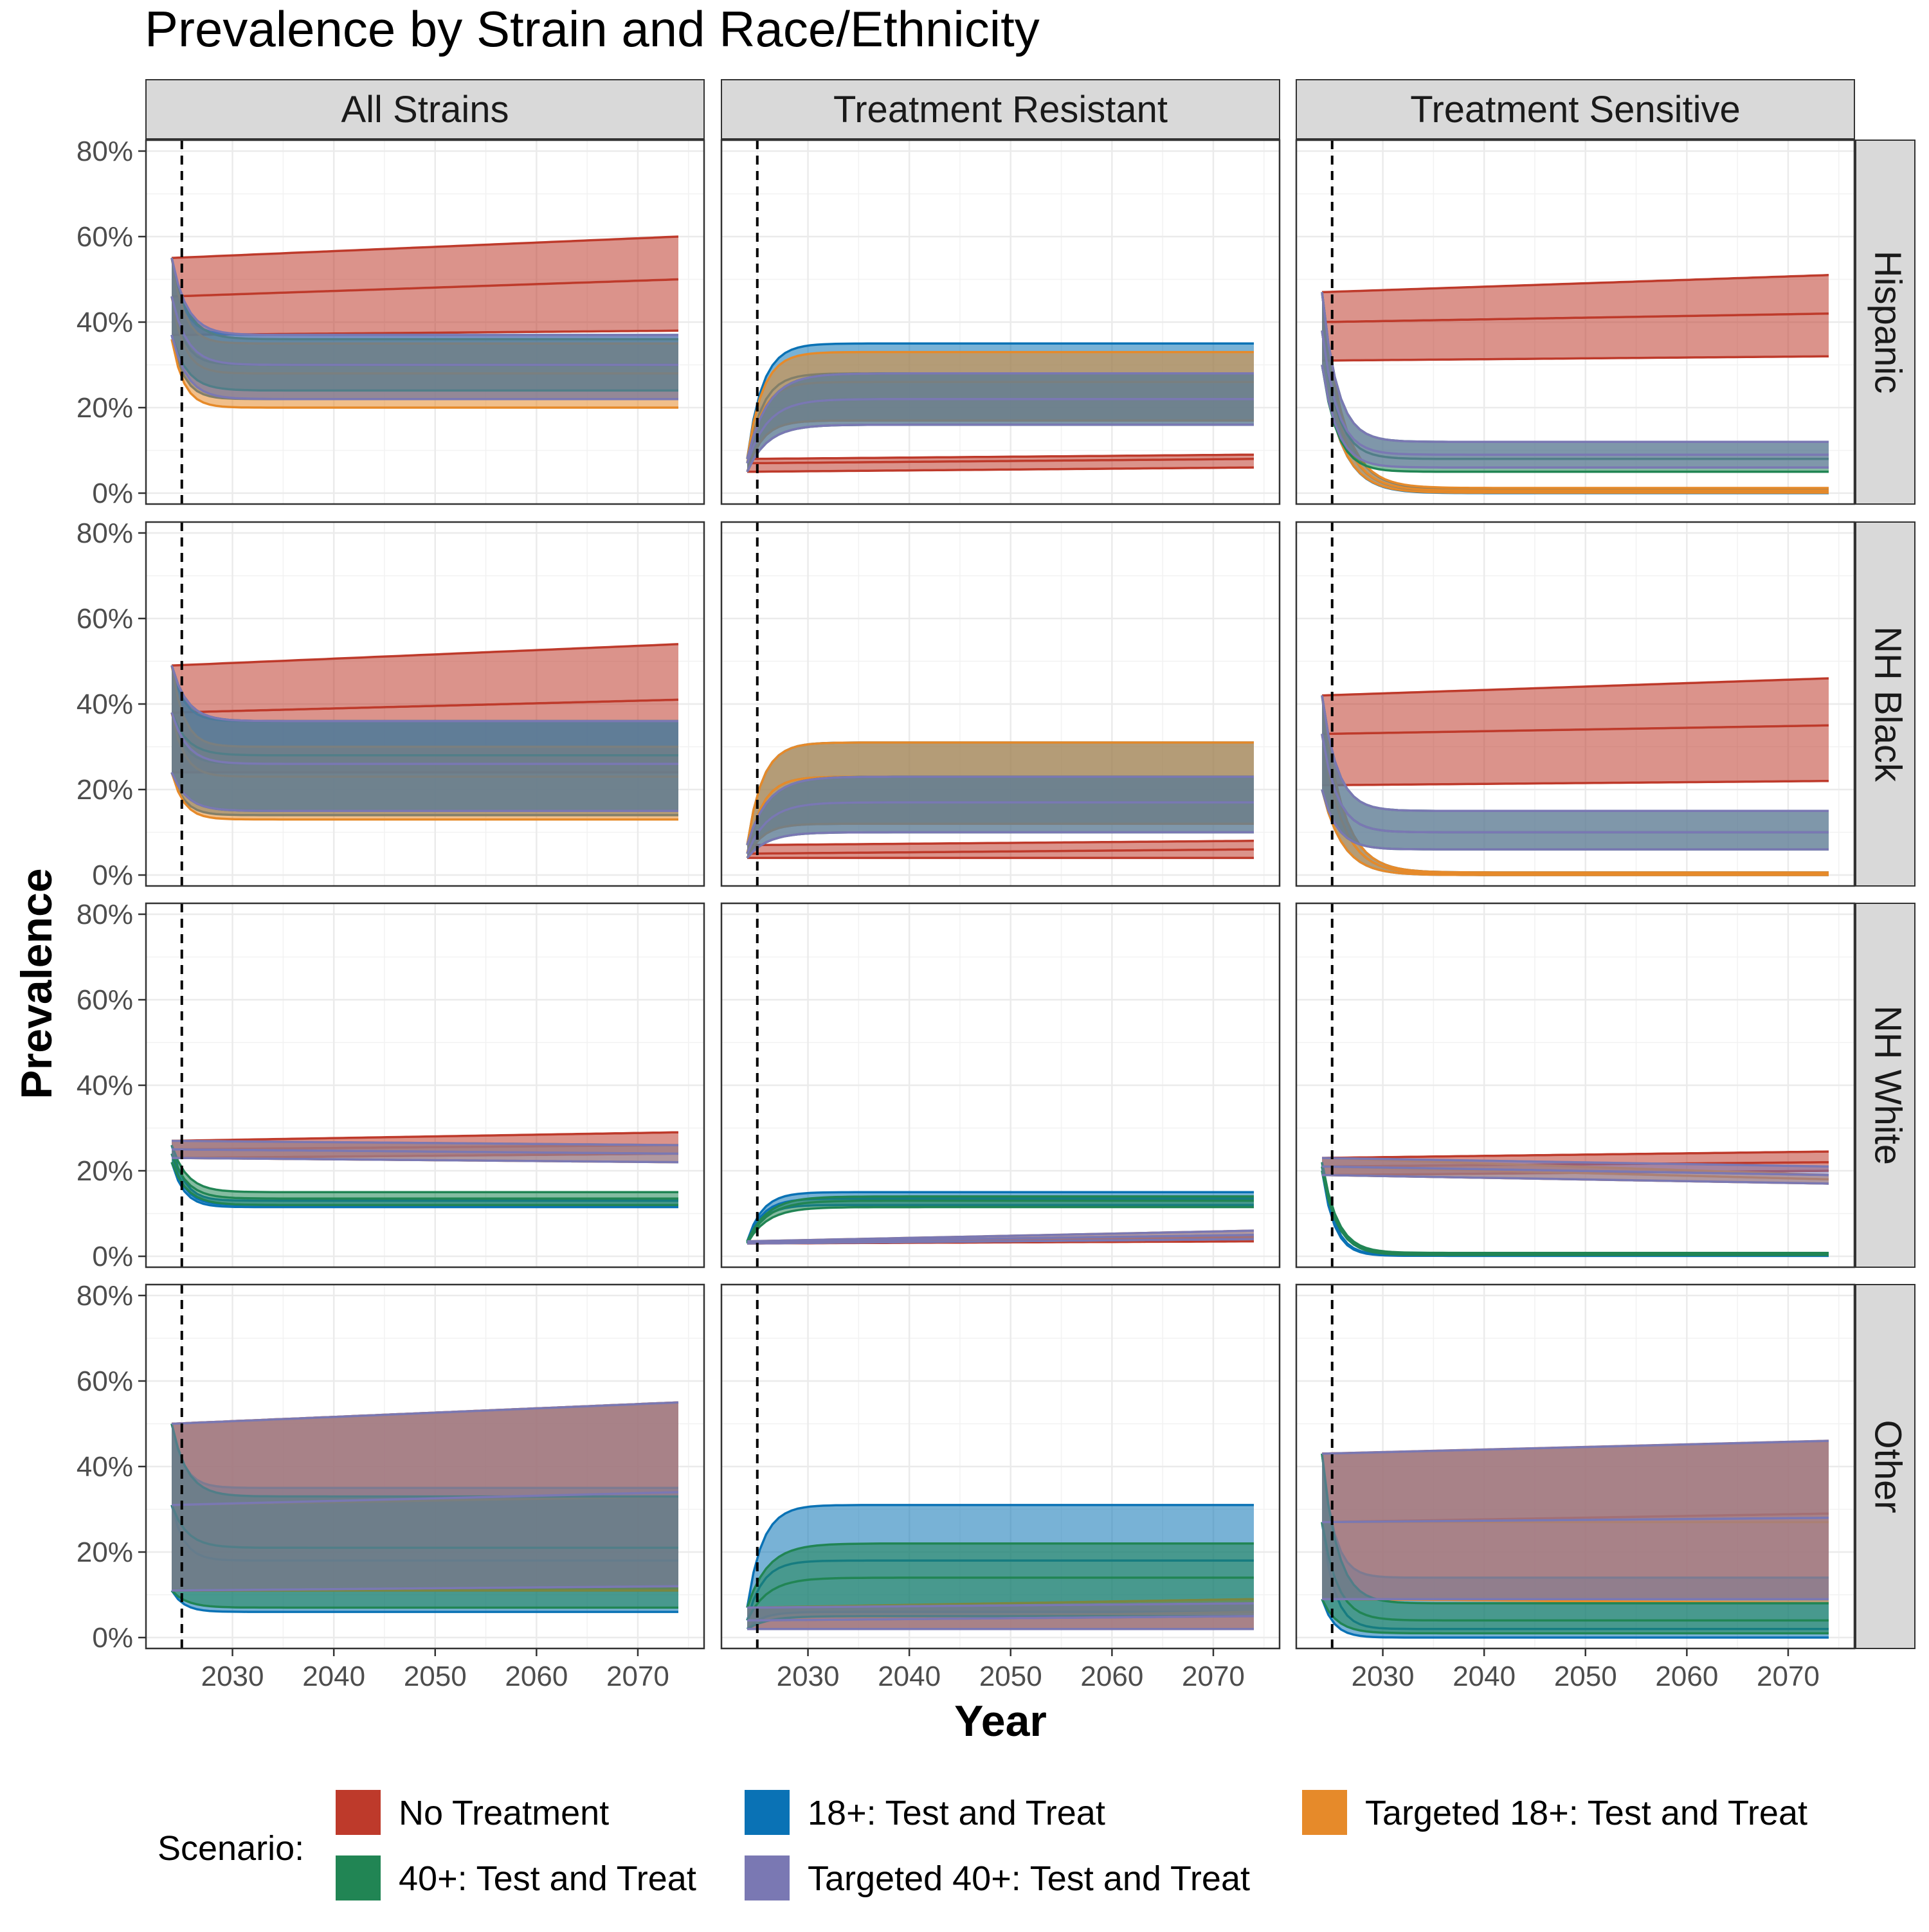  Describe the element at coordinates (36, 984) in the screenshot. I see `y-axis-title: Prevalence` at that location.